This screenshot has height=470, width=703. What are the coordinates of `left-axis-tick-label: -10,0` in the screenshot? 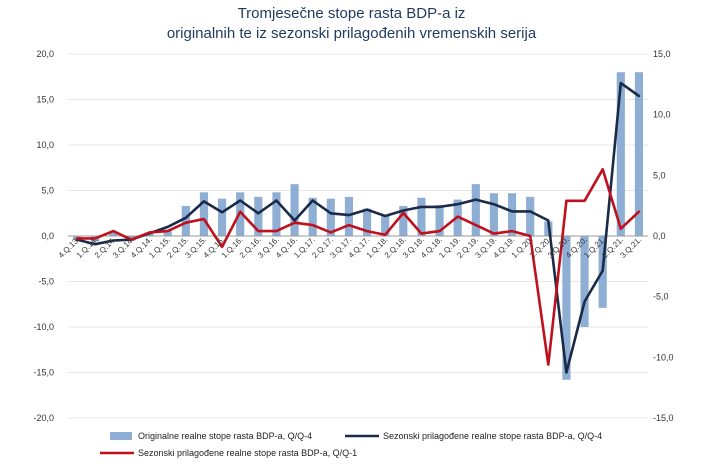 It's located at (43, 327).